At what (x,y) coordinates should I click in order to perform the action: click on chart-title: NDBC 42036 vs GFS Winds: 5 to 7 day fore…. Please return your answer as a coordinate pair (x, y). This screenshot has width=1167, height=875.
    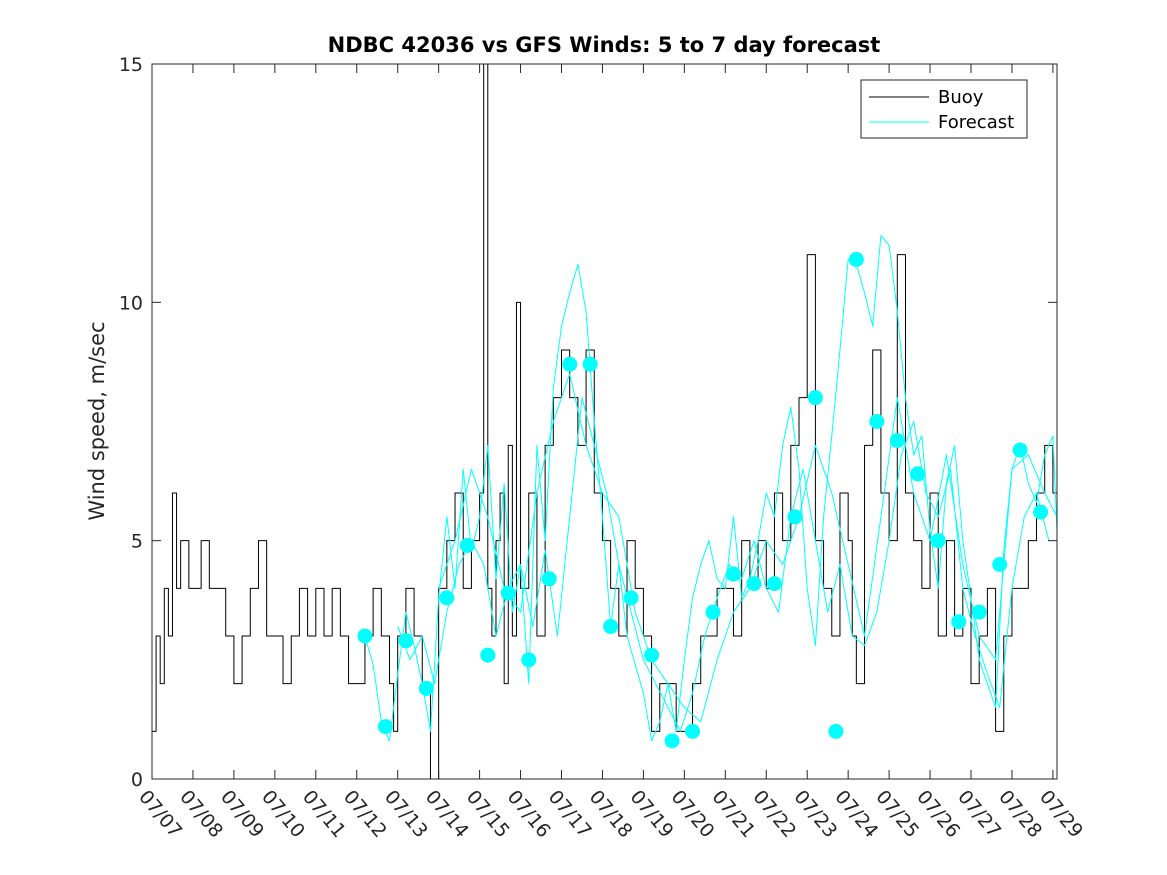
    Looking at the image, I should click on (604, 45).